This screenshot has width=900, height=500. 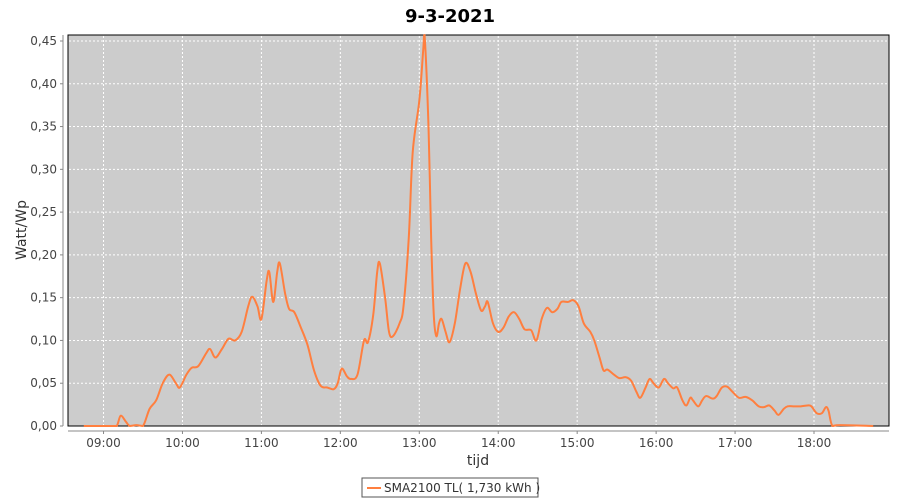 I want to click on x-tick-label: 11:00, so click(x=261, y=443).